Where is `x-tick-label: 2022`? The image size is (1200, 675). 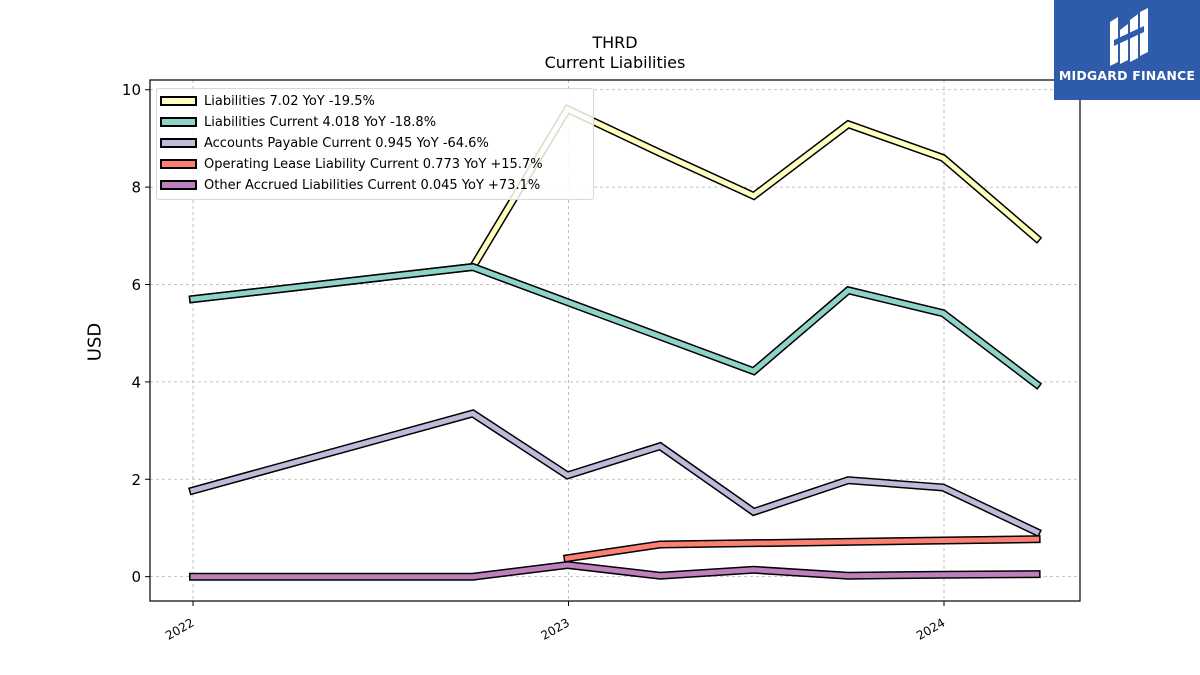 x-tick-label: 2022 is located at coordinates (179, 628).